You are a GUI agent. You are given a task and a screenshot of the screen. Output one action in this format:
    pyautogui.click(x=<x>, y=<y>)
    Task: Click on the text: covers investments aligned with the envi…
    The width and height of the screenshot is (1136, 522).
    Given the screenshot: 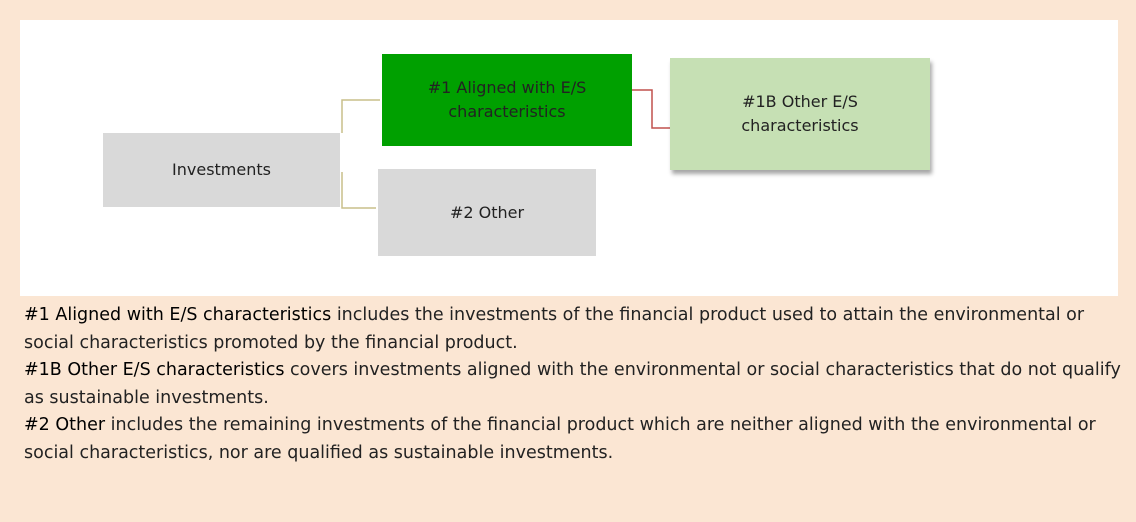 What is the action you would take?
    pyautogui.click(x=572, y=384)
    